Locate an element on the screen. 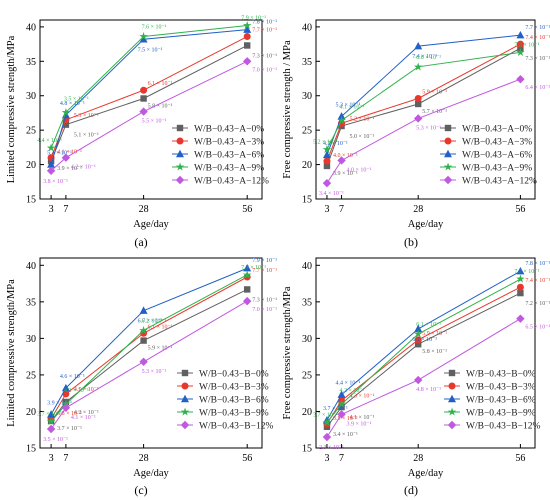 This screenshot has width=550, height=500. data-label: 7.0 × 10⁻¹ is located at coordinates (264, 70).